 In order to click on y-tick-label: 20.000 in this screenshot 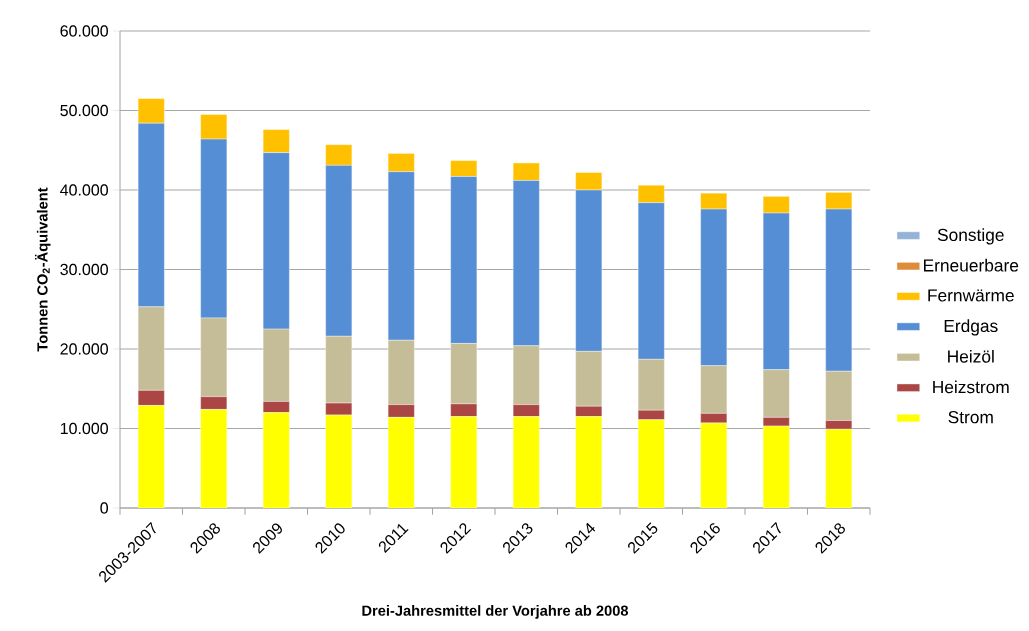, I will do `click(84, 349)`.